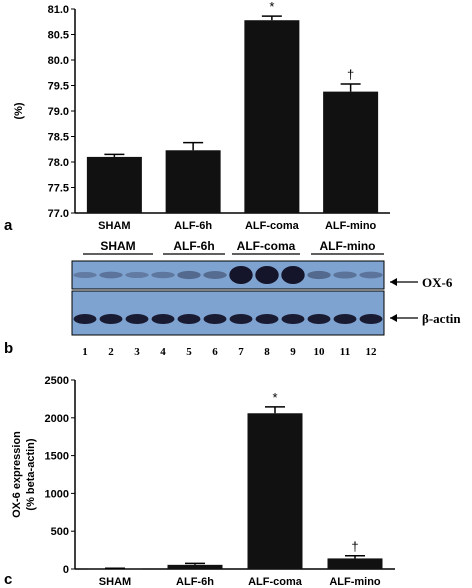 The width and height of the screenshot is (472, 588). Describe the element at coordinates (189, 352) in the screenshot. I see `blot-lane-number: 5` at that location.